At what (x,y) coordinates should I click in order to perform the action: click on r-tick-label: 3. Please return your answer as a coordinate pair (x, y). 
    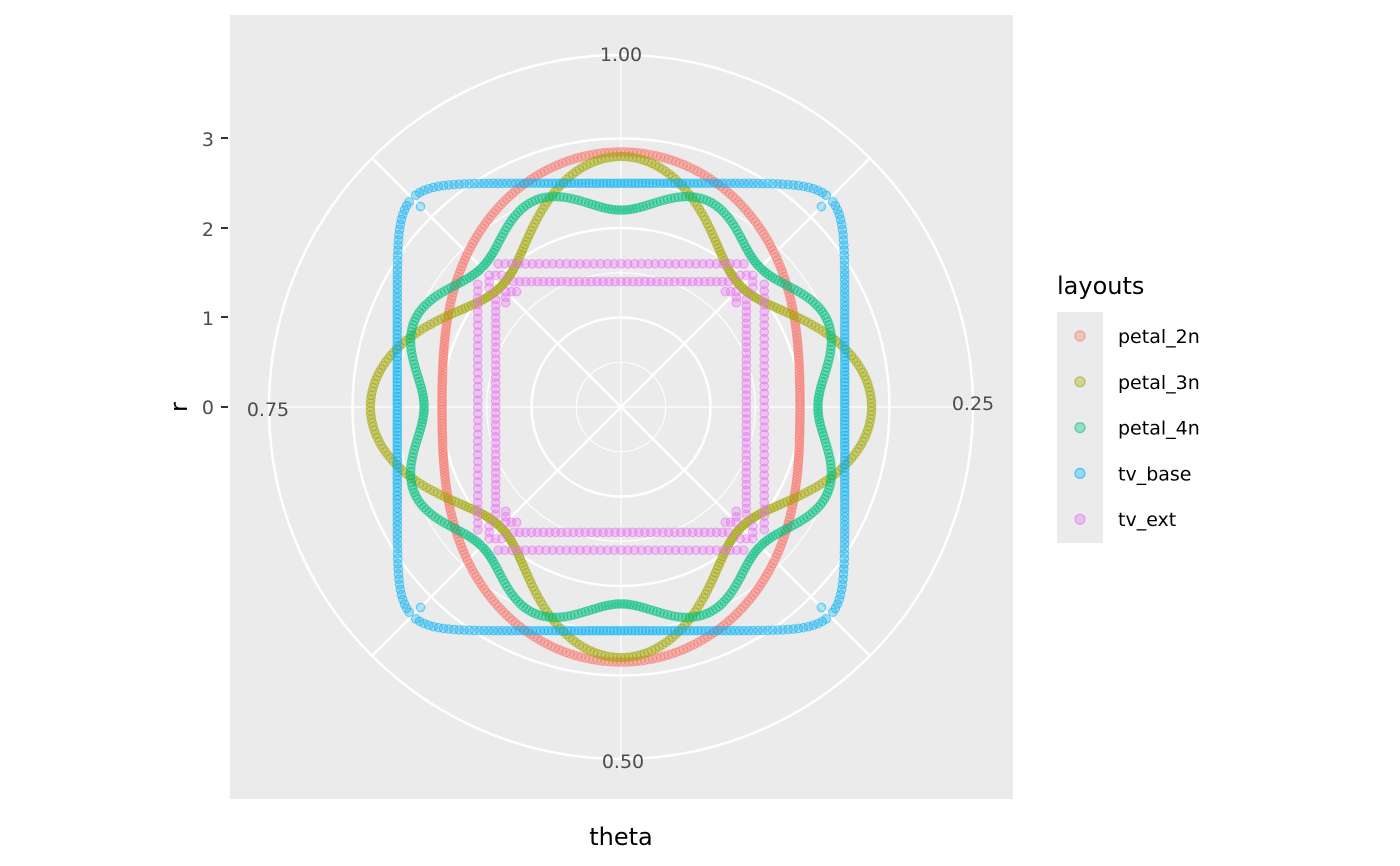
    Looking at the image, I should click on (208, 140).